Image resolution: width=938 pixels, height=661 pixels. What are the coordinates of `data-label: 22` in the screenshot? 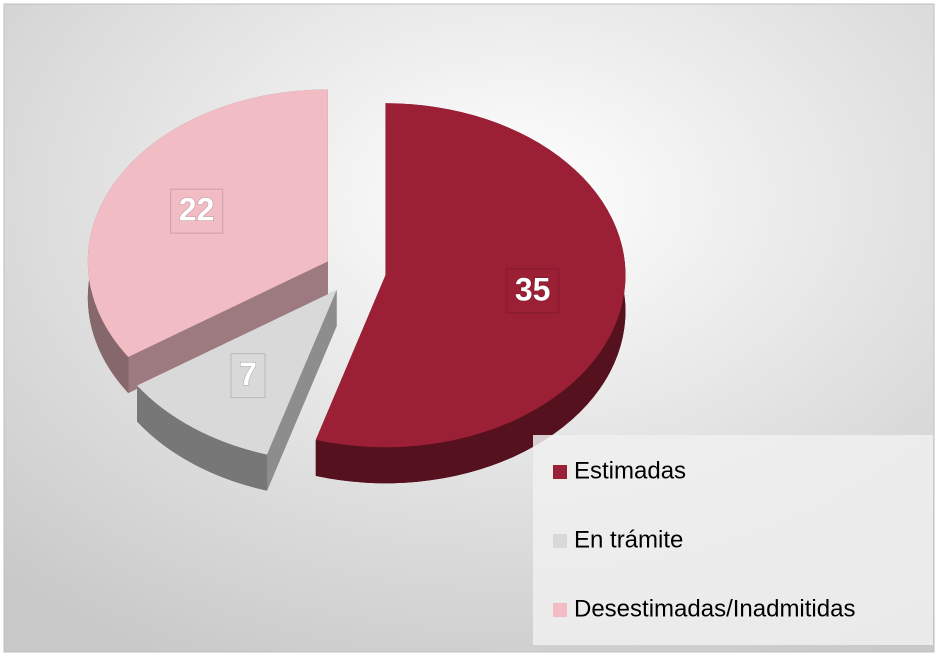 It's located at (197, 210).